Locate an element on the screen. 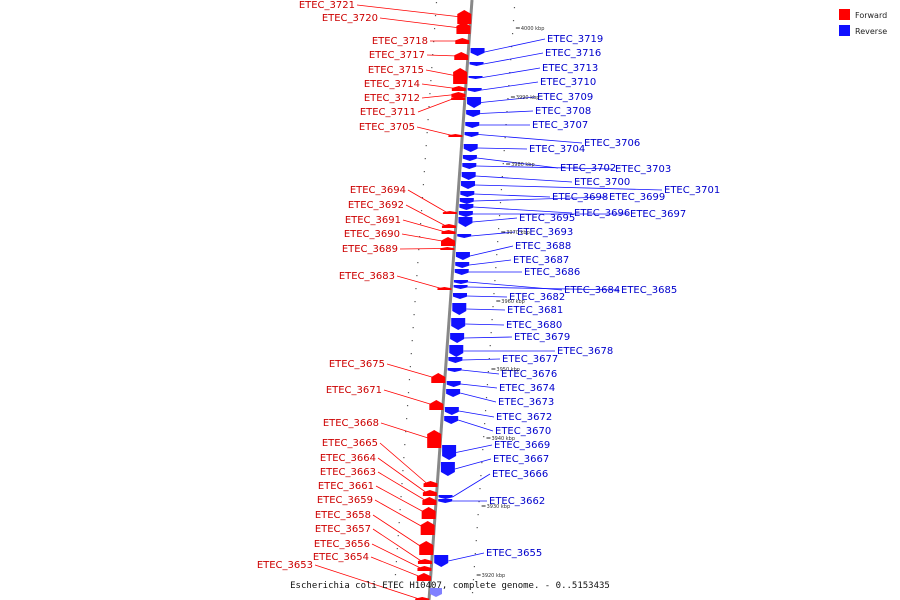 This screenshot has width=900, height=600. forward-gene-label: ETEC_3656 is located at coordinates (342, 544).